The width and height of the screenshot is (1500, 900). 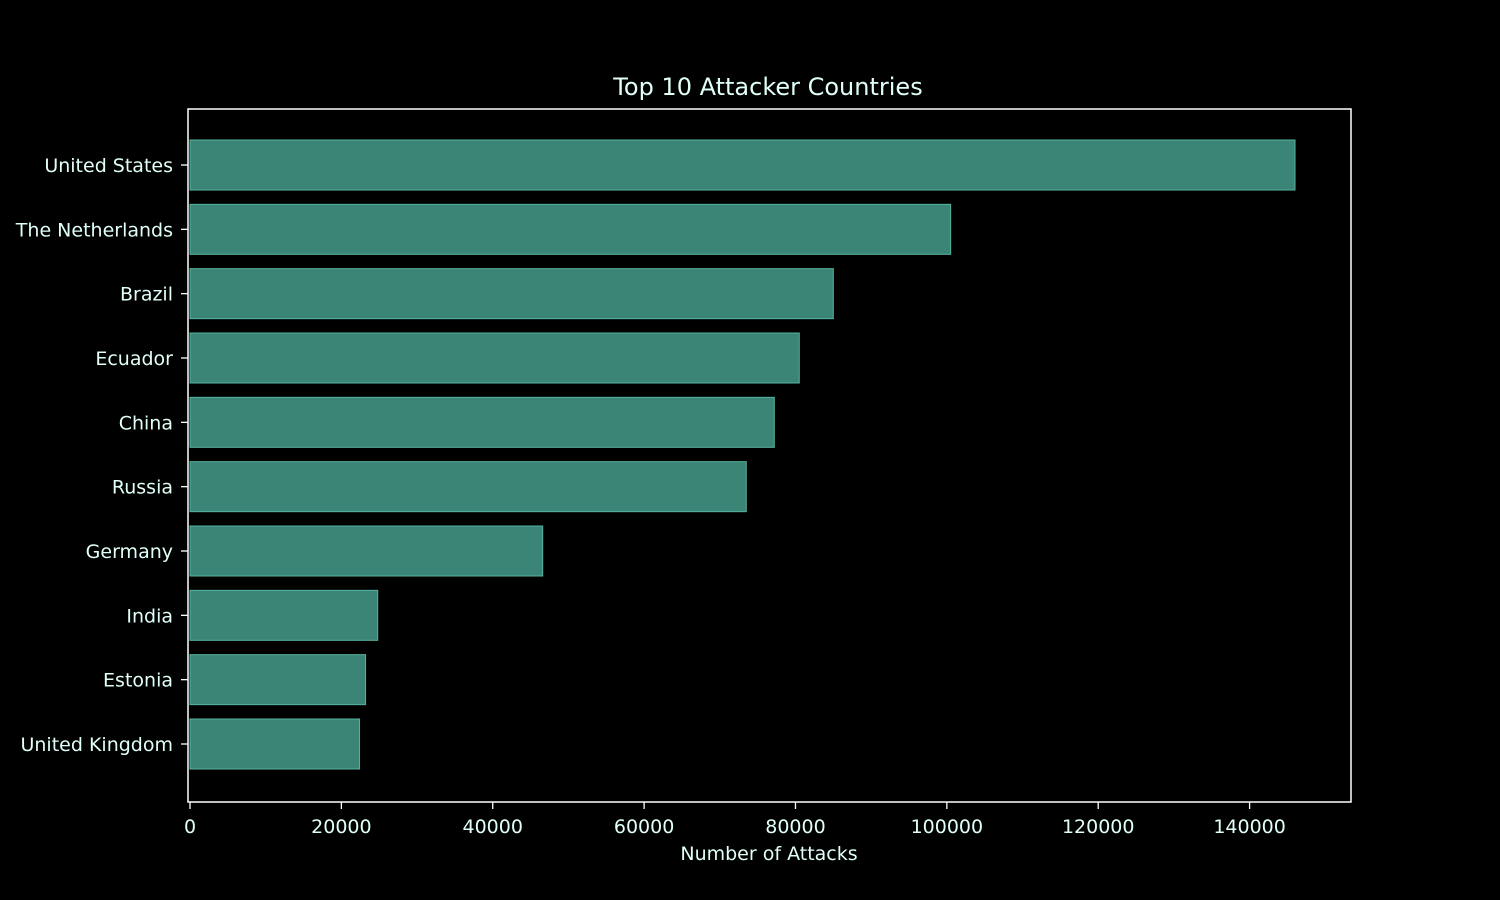 I want to click on y-tick-label: United States, so click(x=108, y=166).